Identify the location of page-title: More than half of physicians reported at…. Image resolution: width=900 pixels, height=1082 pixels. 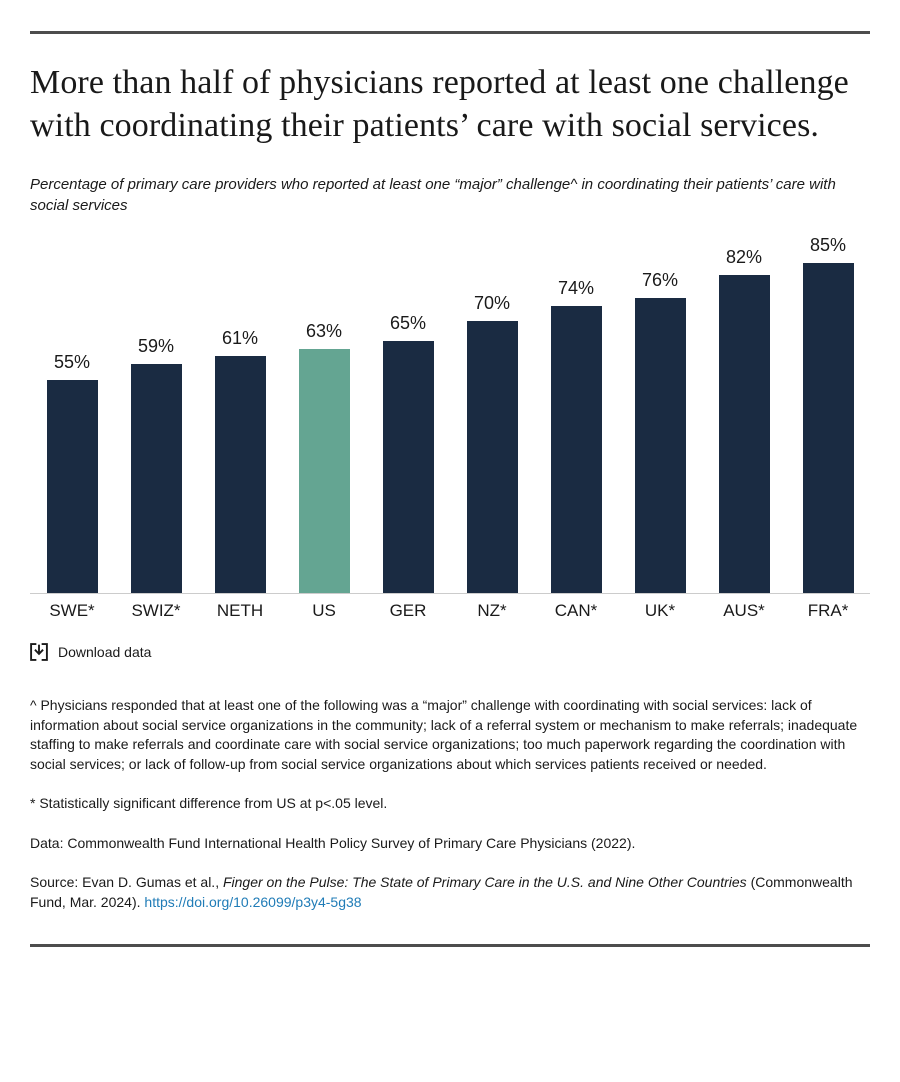
(439, 104).